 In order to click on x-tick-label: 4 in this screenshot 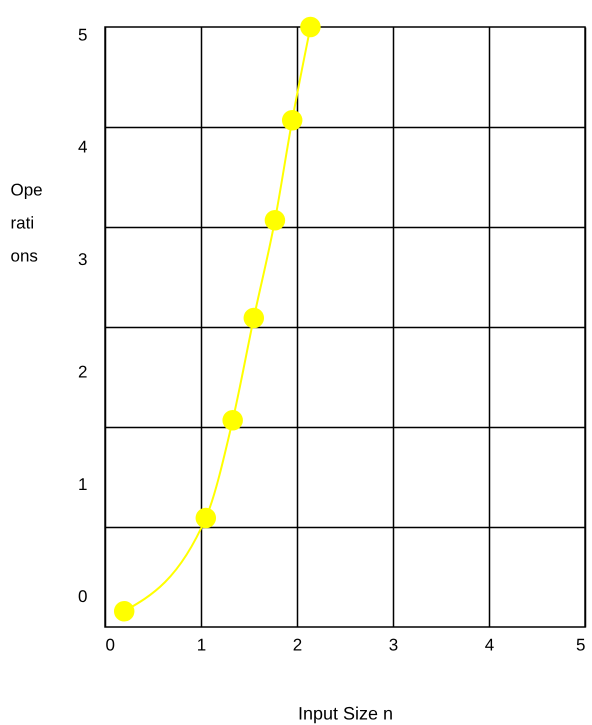, I will do `click(489, 645)`.